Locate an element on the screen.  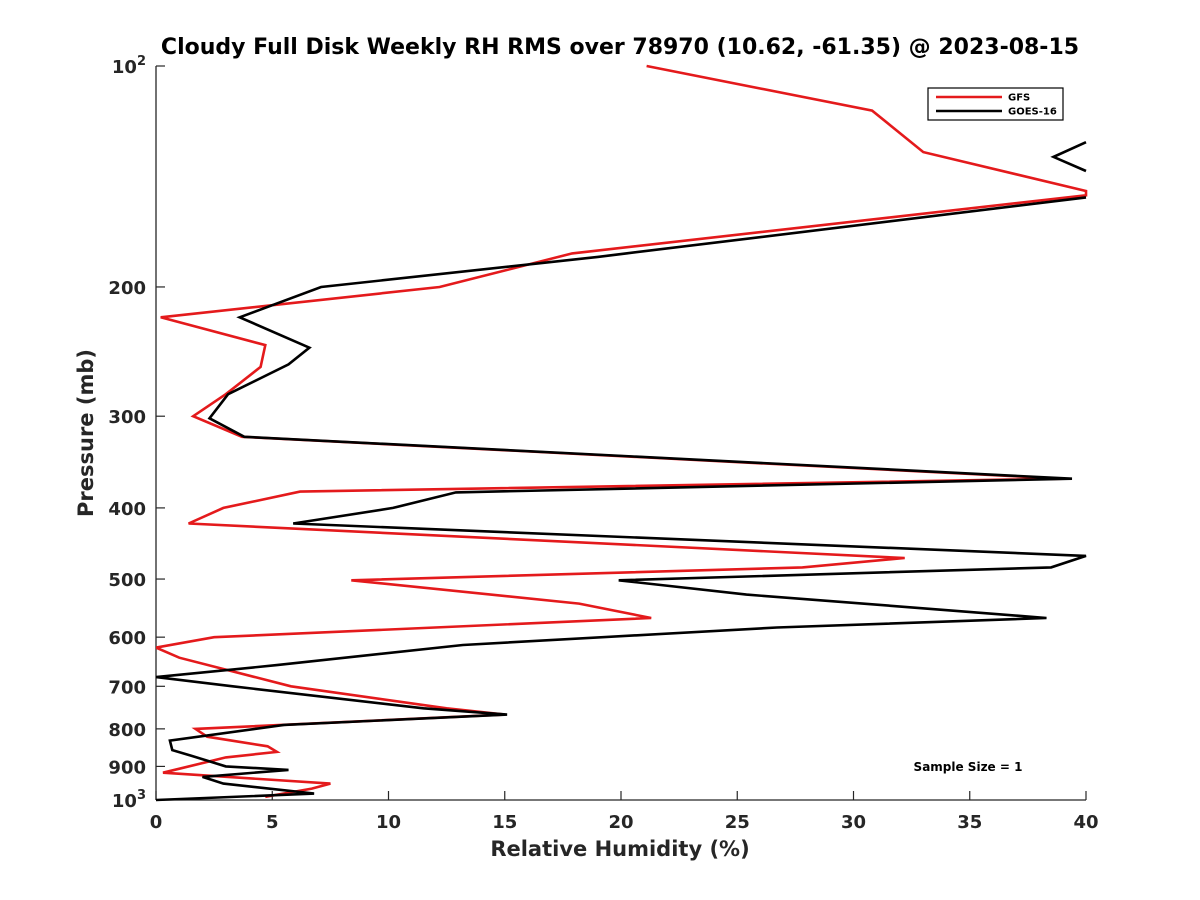
legend-box is located at coordinates (995, 104).